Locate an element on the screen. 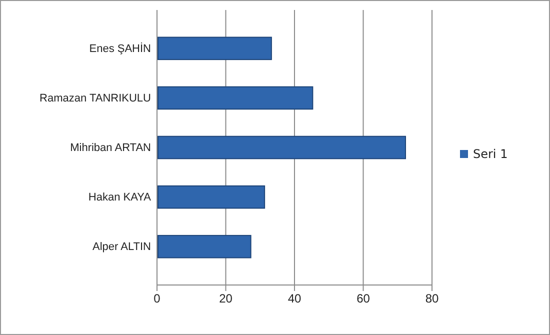 The height and width of the screenshot is (335, 550). y-tick-label: Hakan KAYA is located at coordinates (120, 198).